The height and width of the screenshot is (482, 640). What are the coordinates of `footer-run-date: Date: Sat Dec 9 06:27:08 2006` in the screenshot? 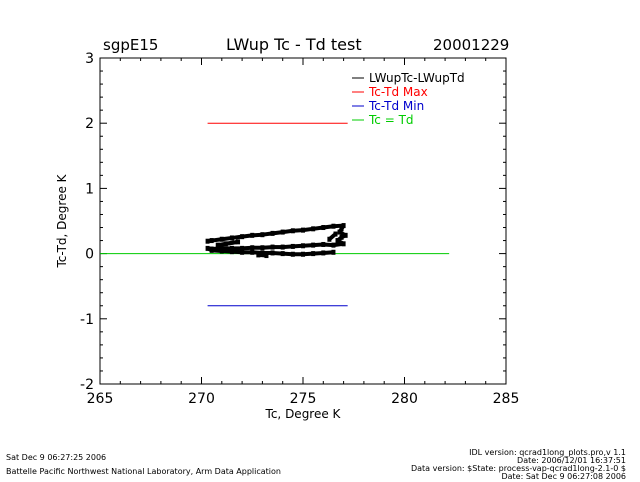 It's located at (563, 476).